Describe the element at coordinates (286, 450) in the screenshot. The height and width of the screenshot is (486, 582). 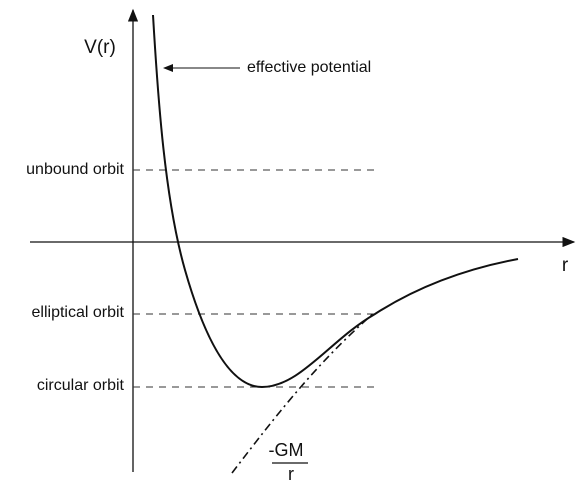
I see `fraction-numerator: -GM` at that location.